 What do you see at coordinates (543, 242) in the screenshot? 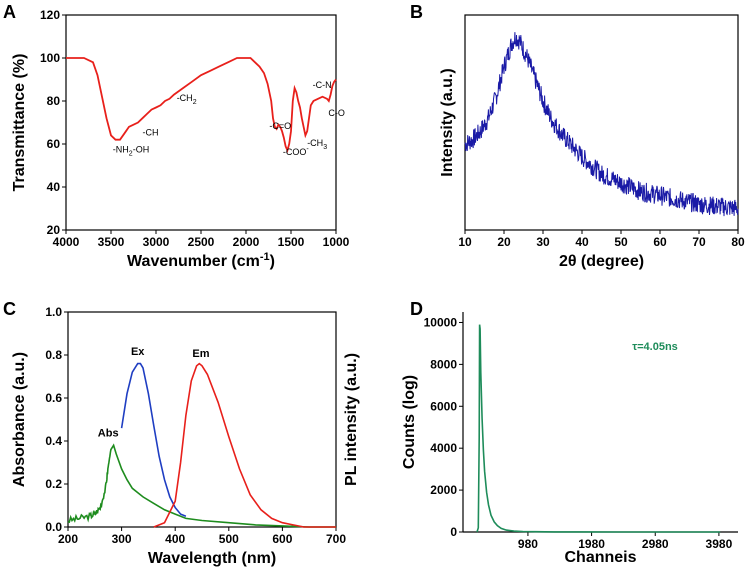
I see `x-tick-label-b: 30` at bounding box center [543, 242].